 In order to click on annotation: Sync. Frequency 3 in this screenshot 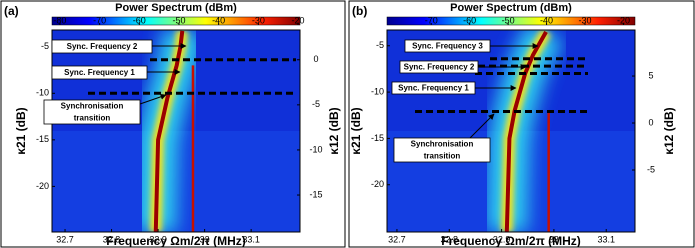, I will do `click(447, 46)`.